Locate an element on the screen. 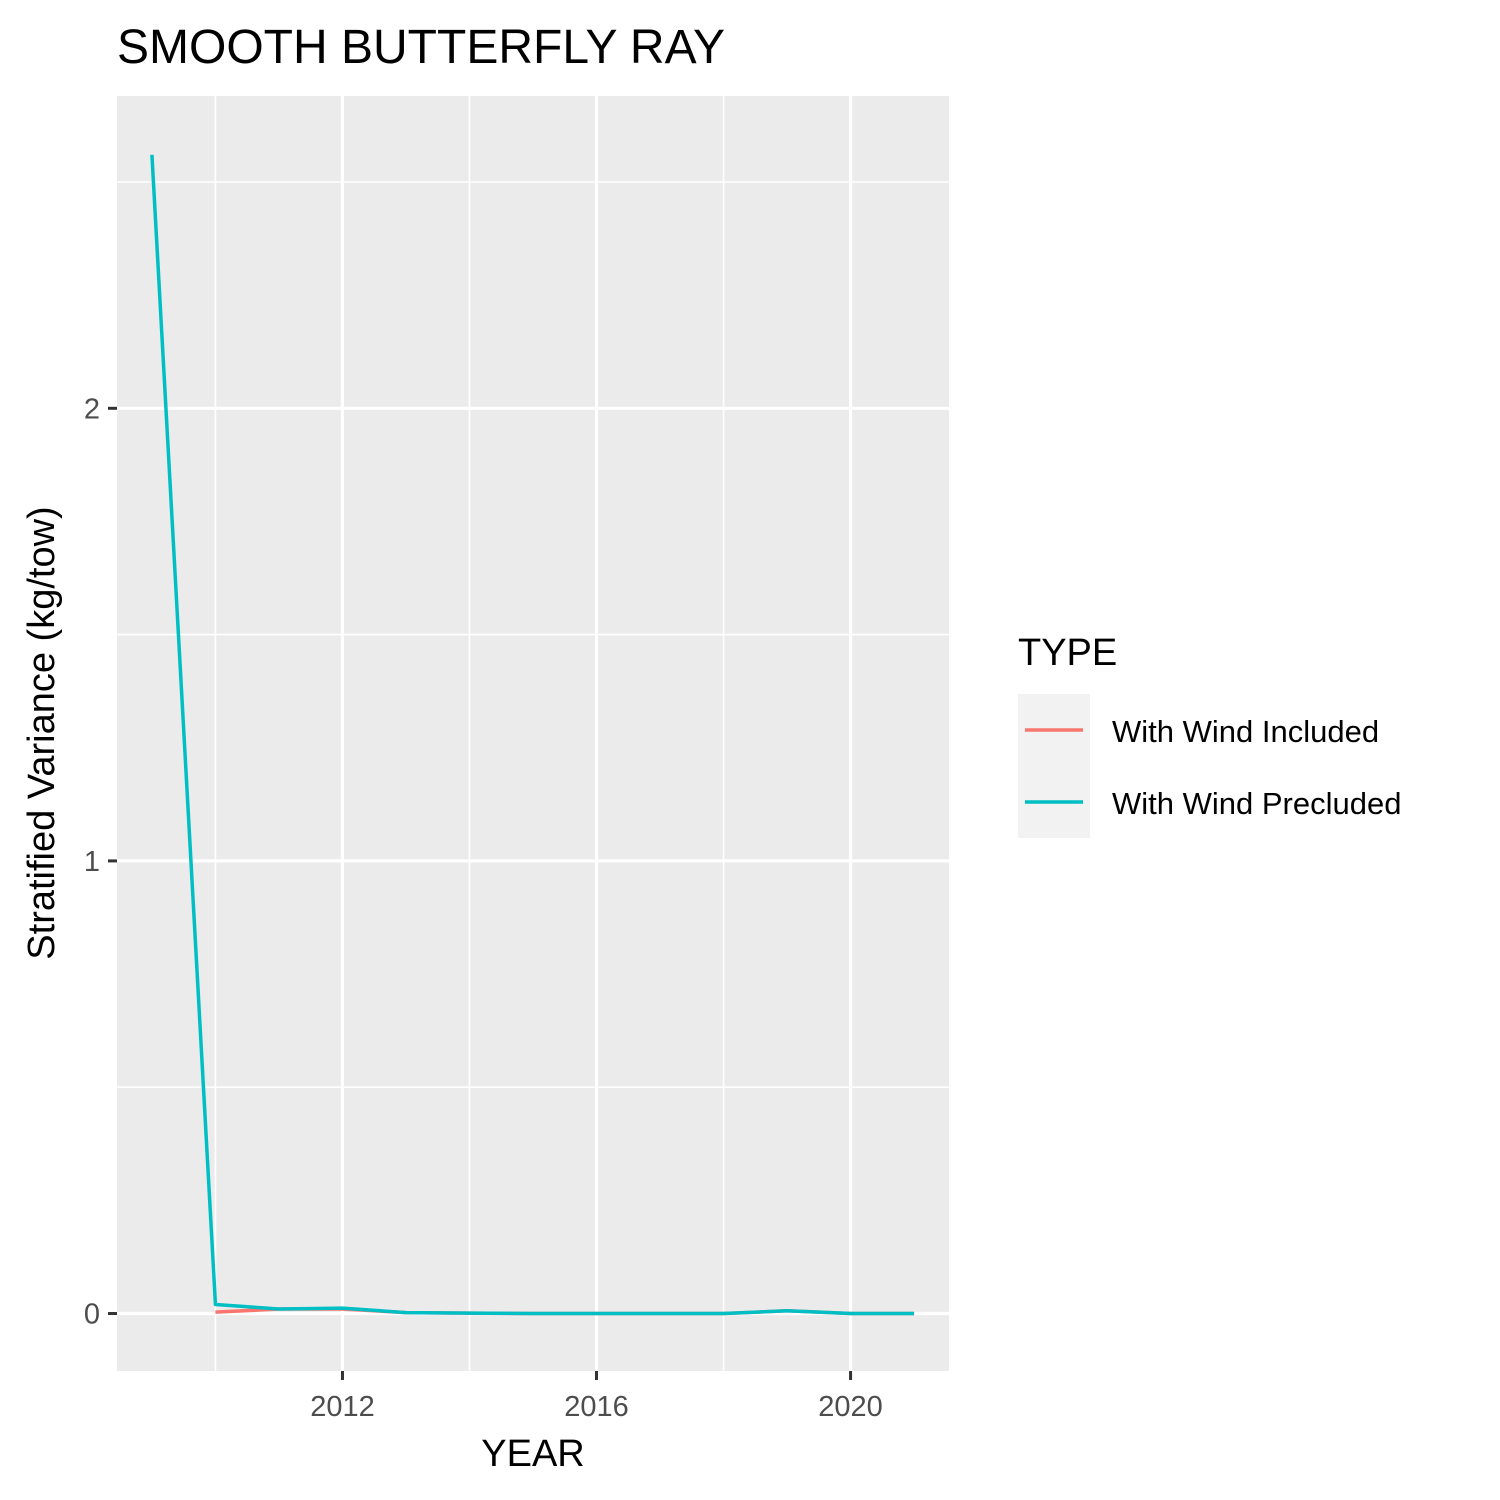 This screenshot has width=1500, height=1500. x-tick-label-1: 2016 is located at coordinates (596, 1407).